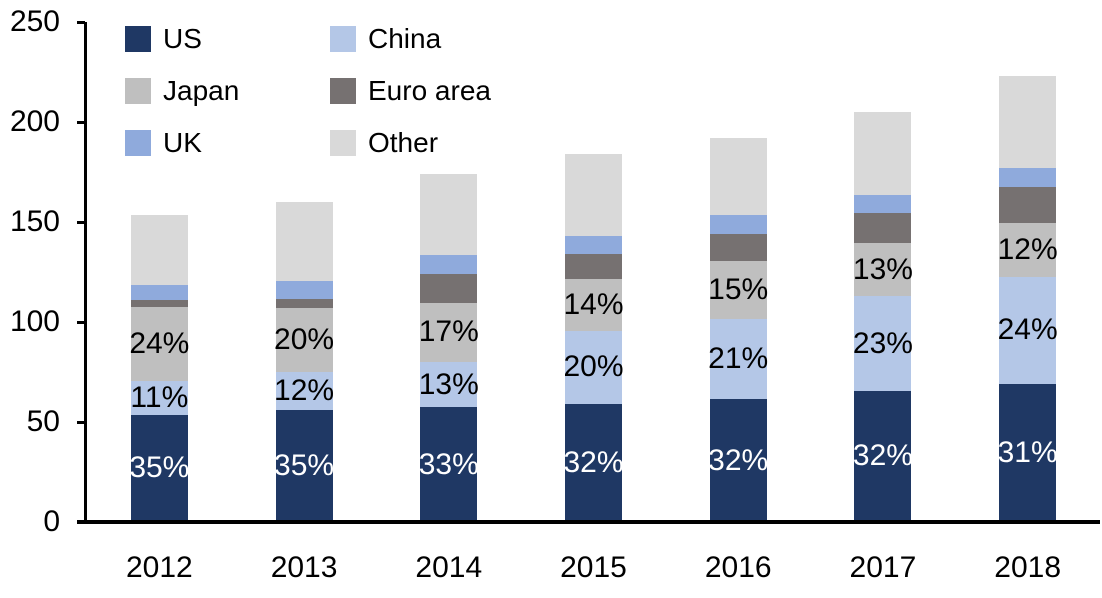 This screenshot has width=1102, height=598. I want to click on bar-percent-label: 15%, so click(738, 289).